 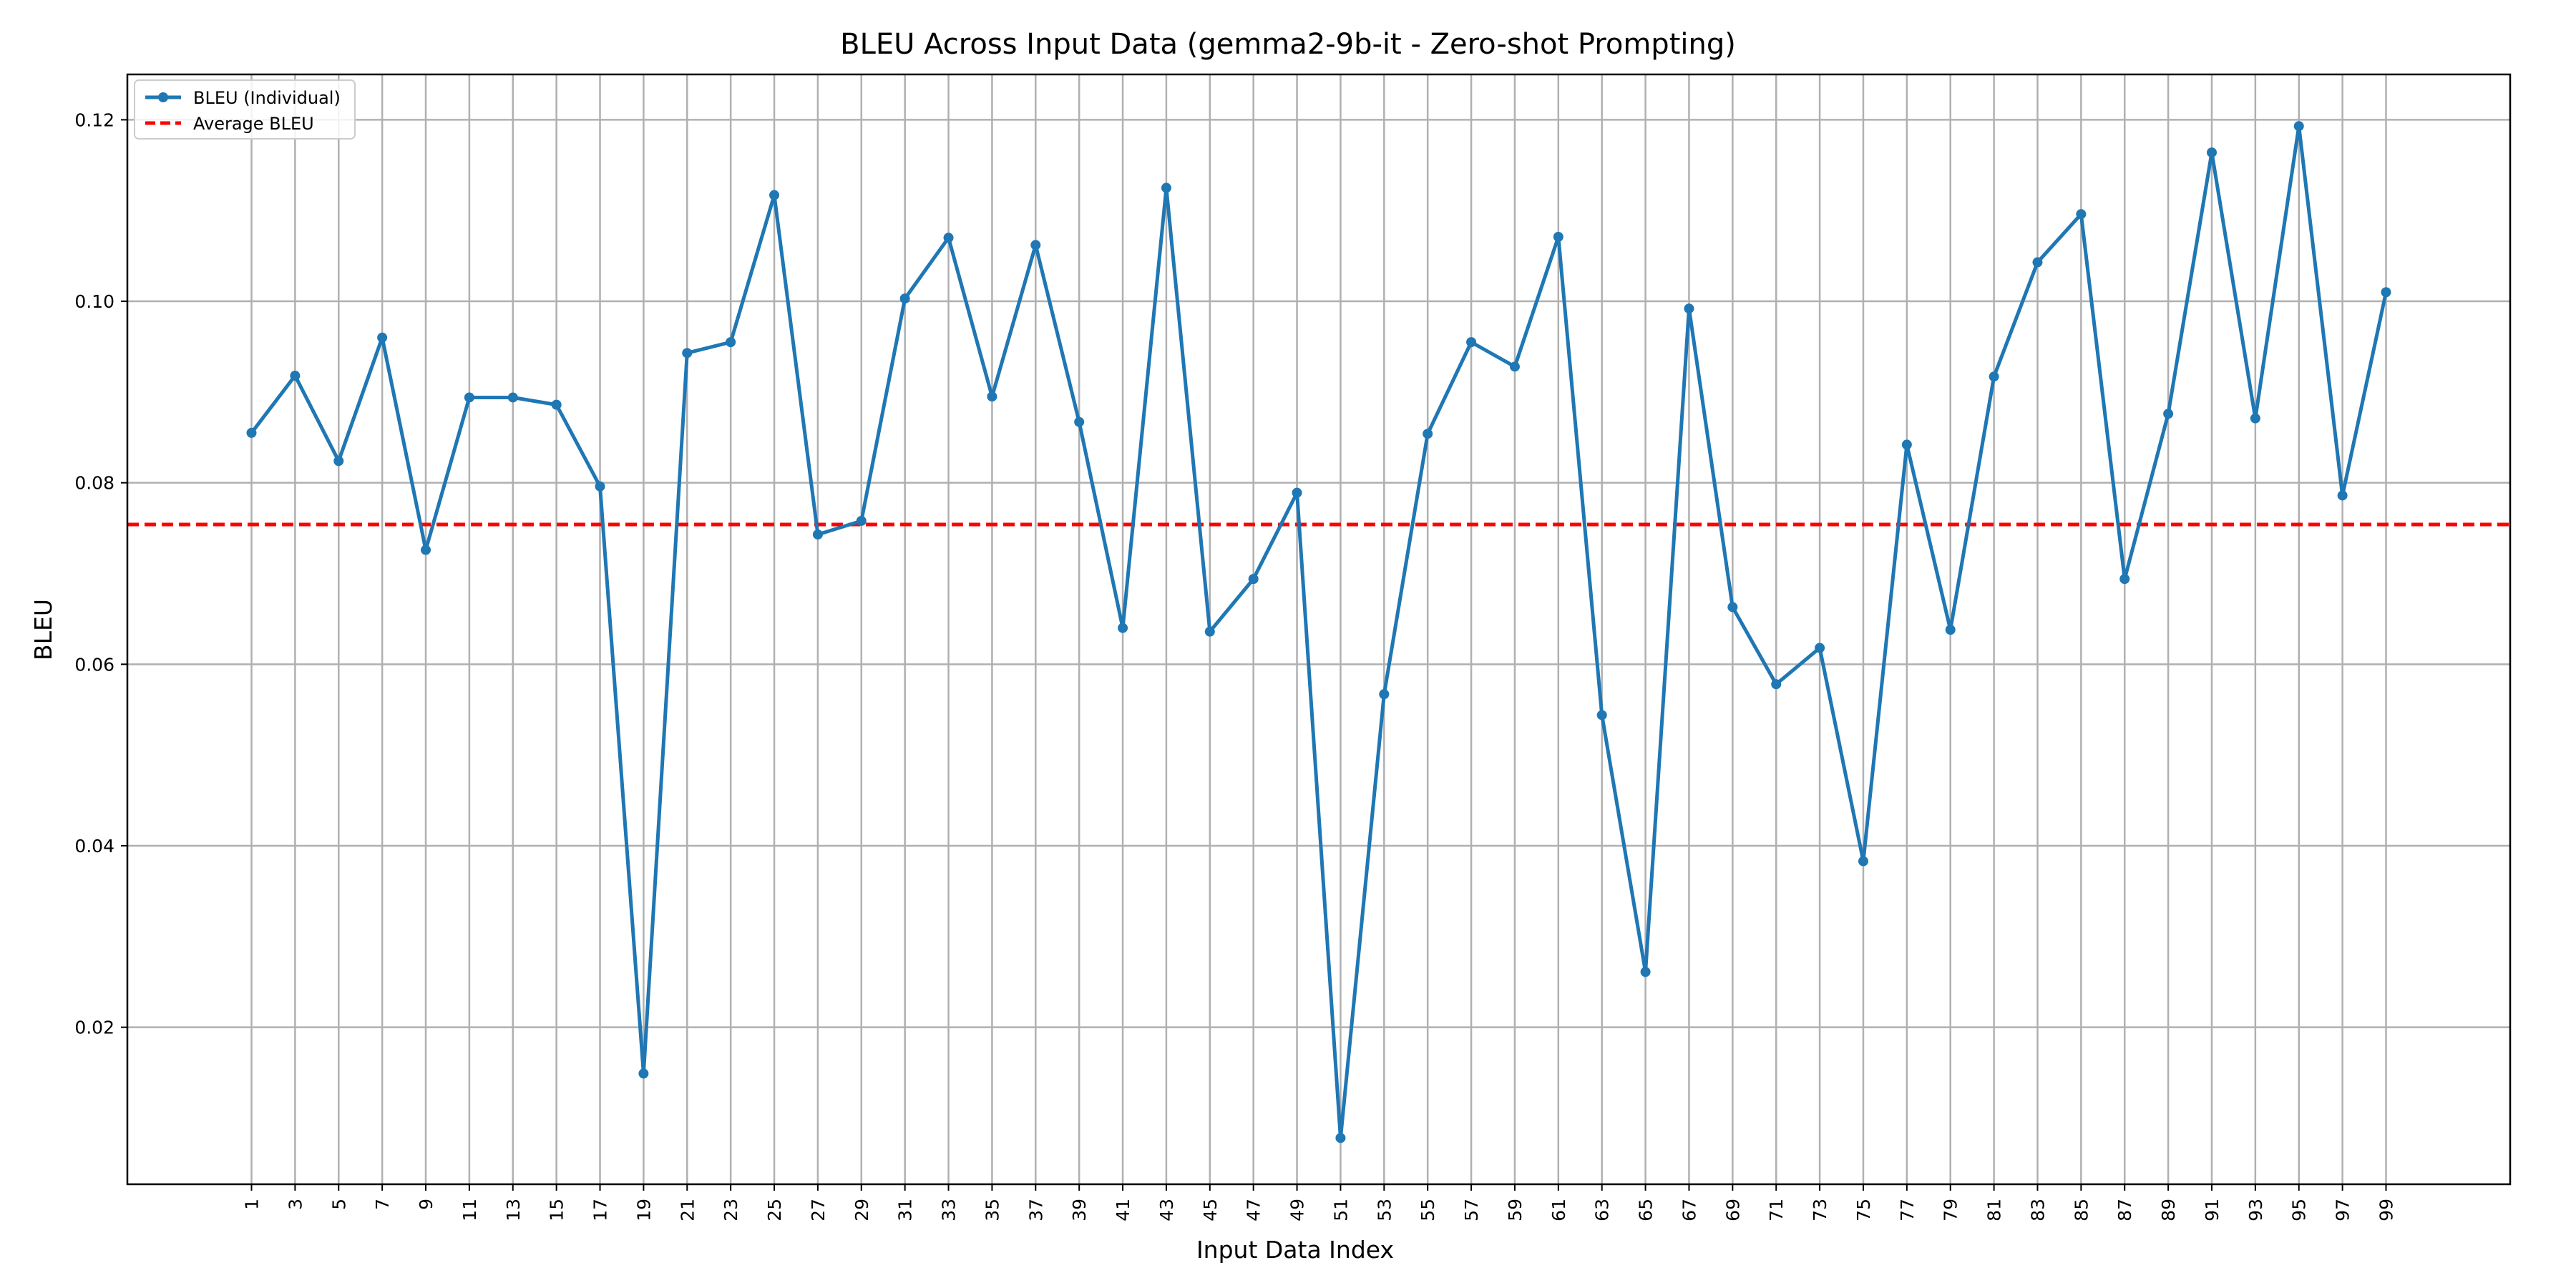 I want to click on x-tick-label: 97, so click(x=2343, y=1210).